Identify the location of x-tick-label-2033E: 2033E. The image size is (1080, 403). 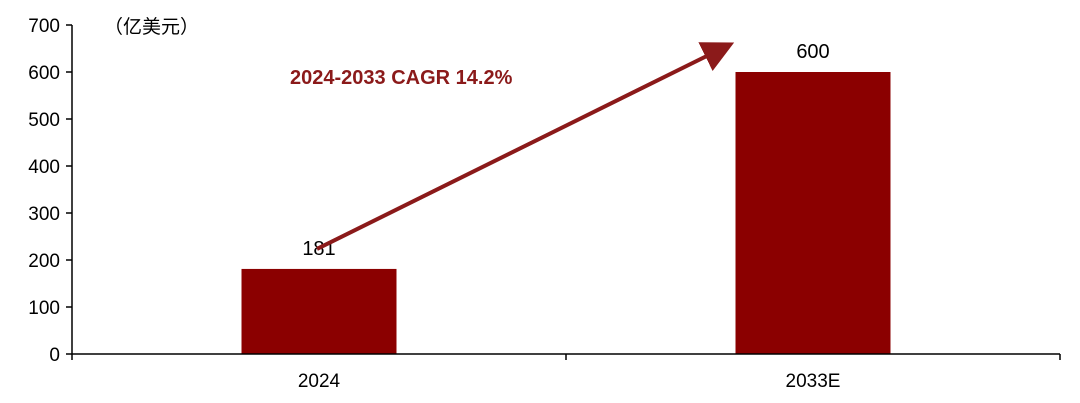
(813, 381).